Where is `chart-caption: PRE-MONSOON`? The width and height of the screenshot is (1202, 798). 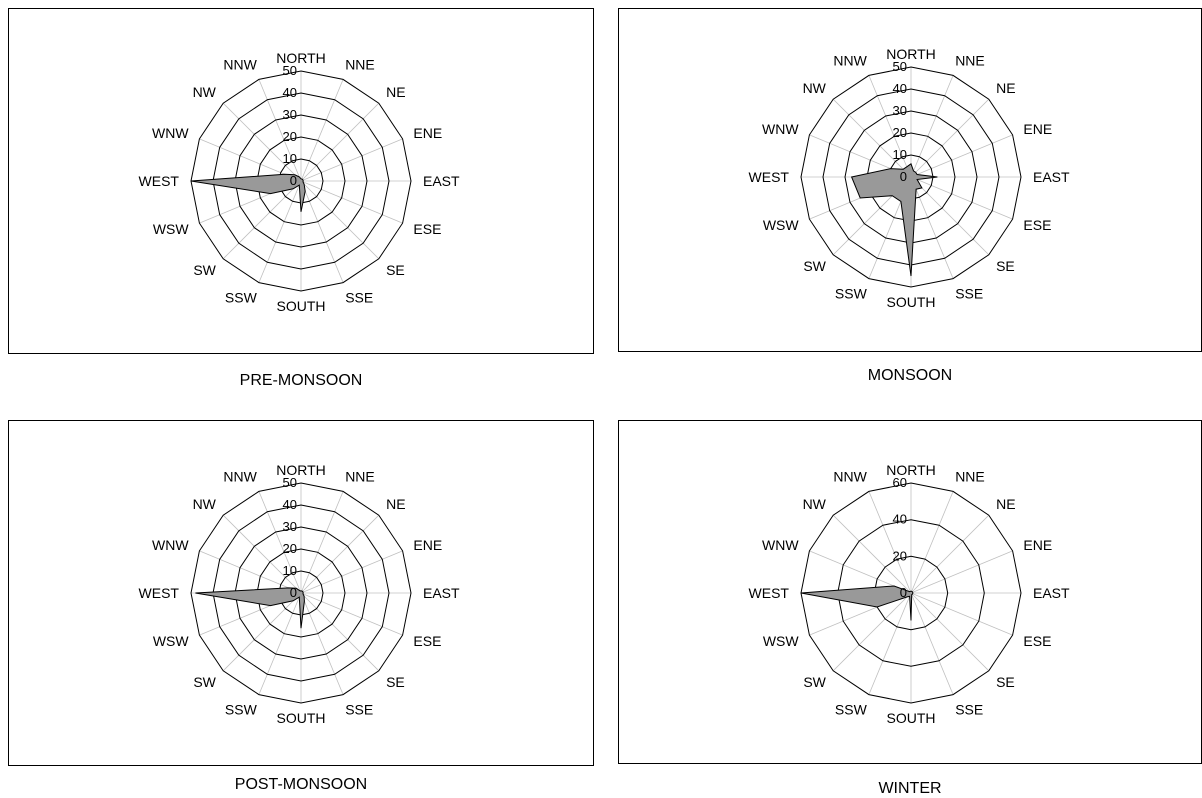 chart-caption: PRE-MONSOON is located at coordinates (301, 380).